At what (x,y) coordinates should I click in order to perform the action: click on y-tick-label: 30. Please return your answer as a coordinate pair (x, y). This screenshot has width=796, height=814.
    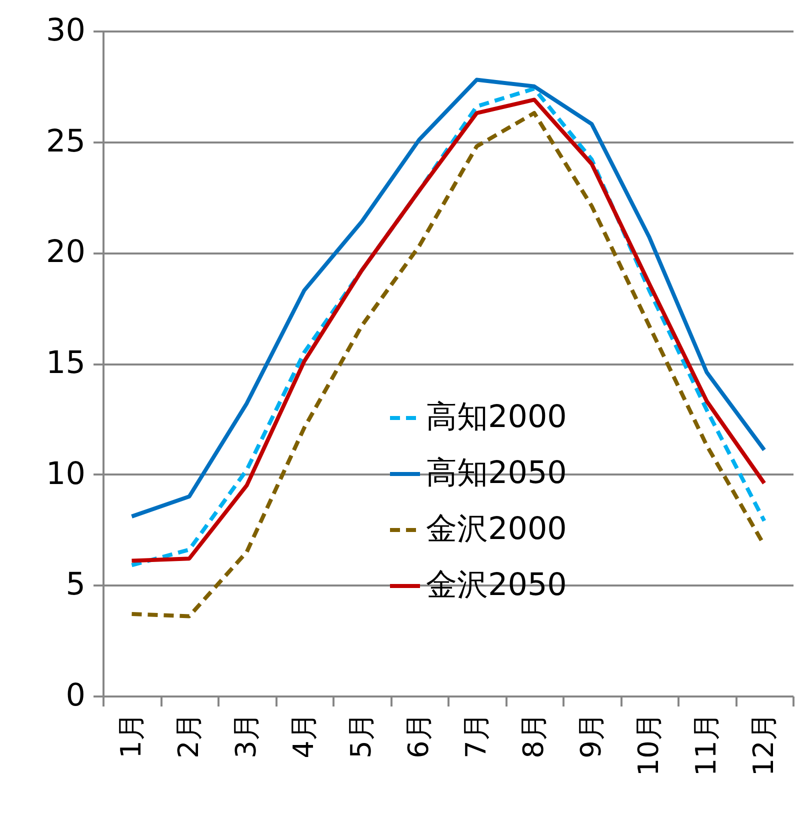
    Looking at the image, I should click on (66, 30).